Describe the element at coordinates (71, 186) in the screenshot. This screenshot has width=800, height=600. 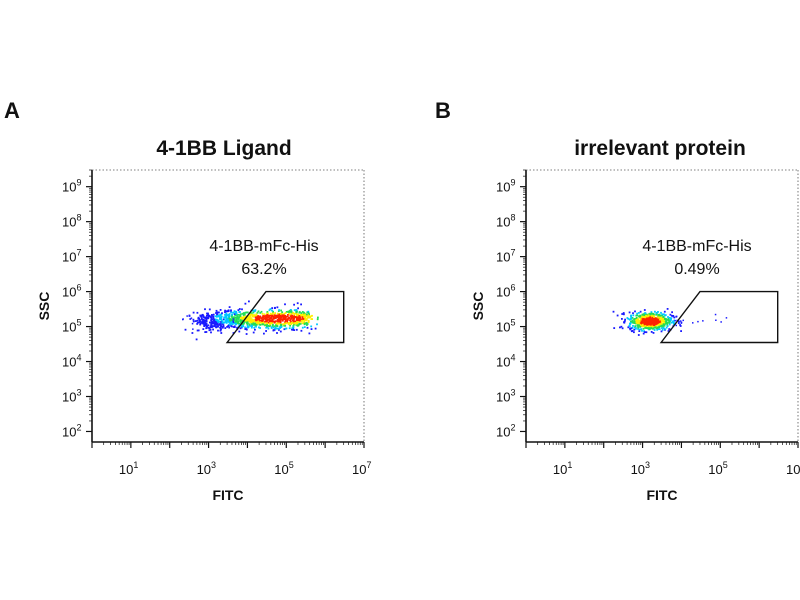
I see `y-tick-label: 10⁹` at that location.